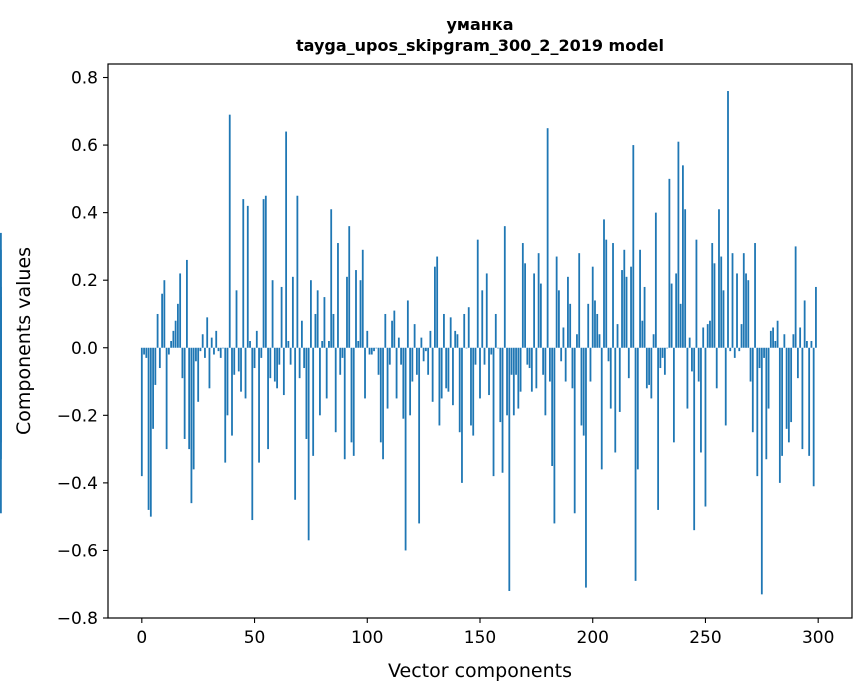  I want to click on y-axis: −0.8 −0.6 −0.4 −0.2 0.0 0.2 0.4 0.6 0.8, so click(82, 349).